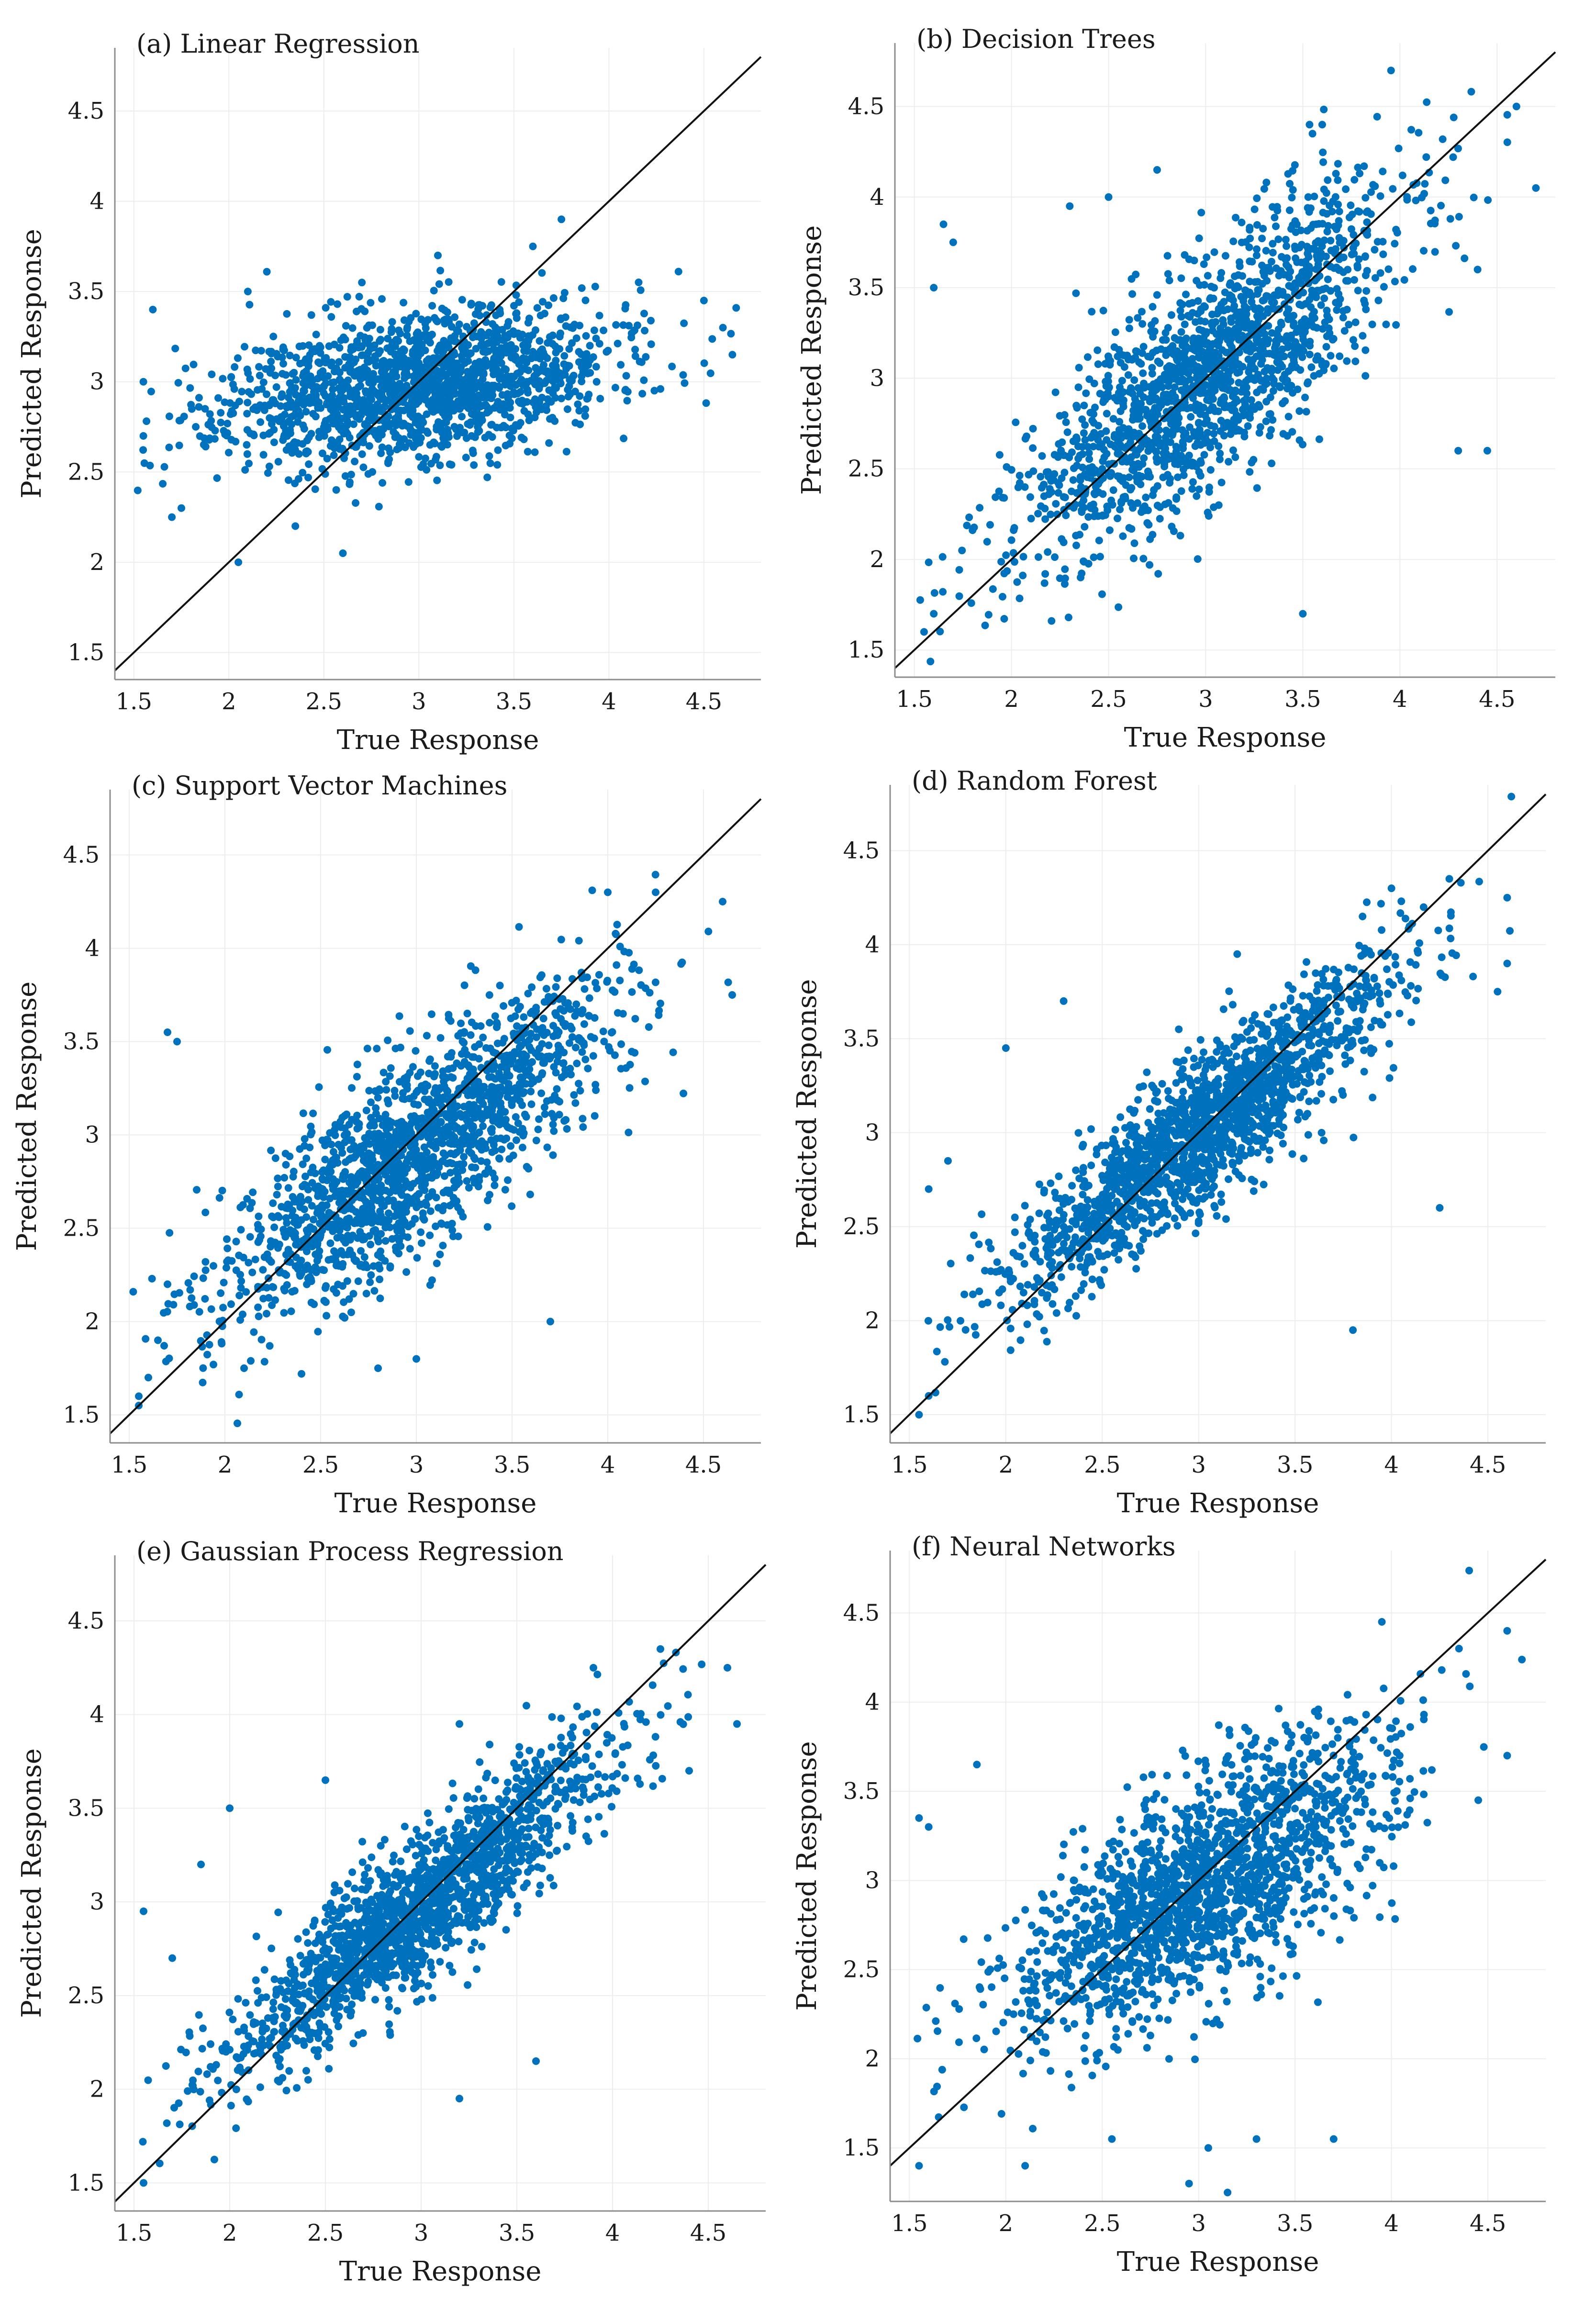 The width and height of the screenshot is (1596, 2300). I want to click on x-tick-label: 3.5, so click(514, 701).